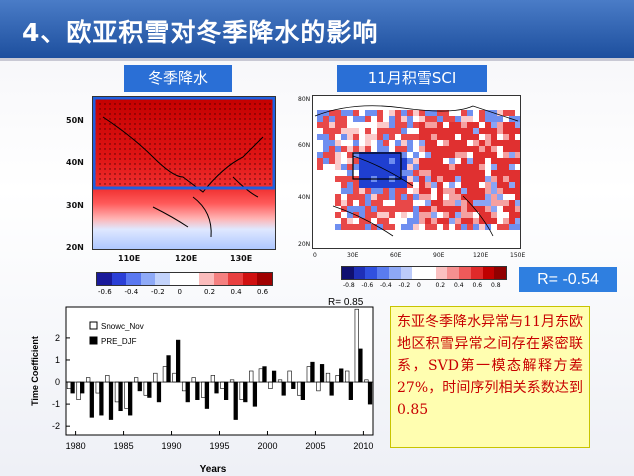 The height and width of the screenshot is (476, 634). I want to click on correlation-badge: R= -0.54, so click(568, 279).